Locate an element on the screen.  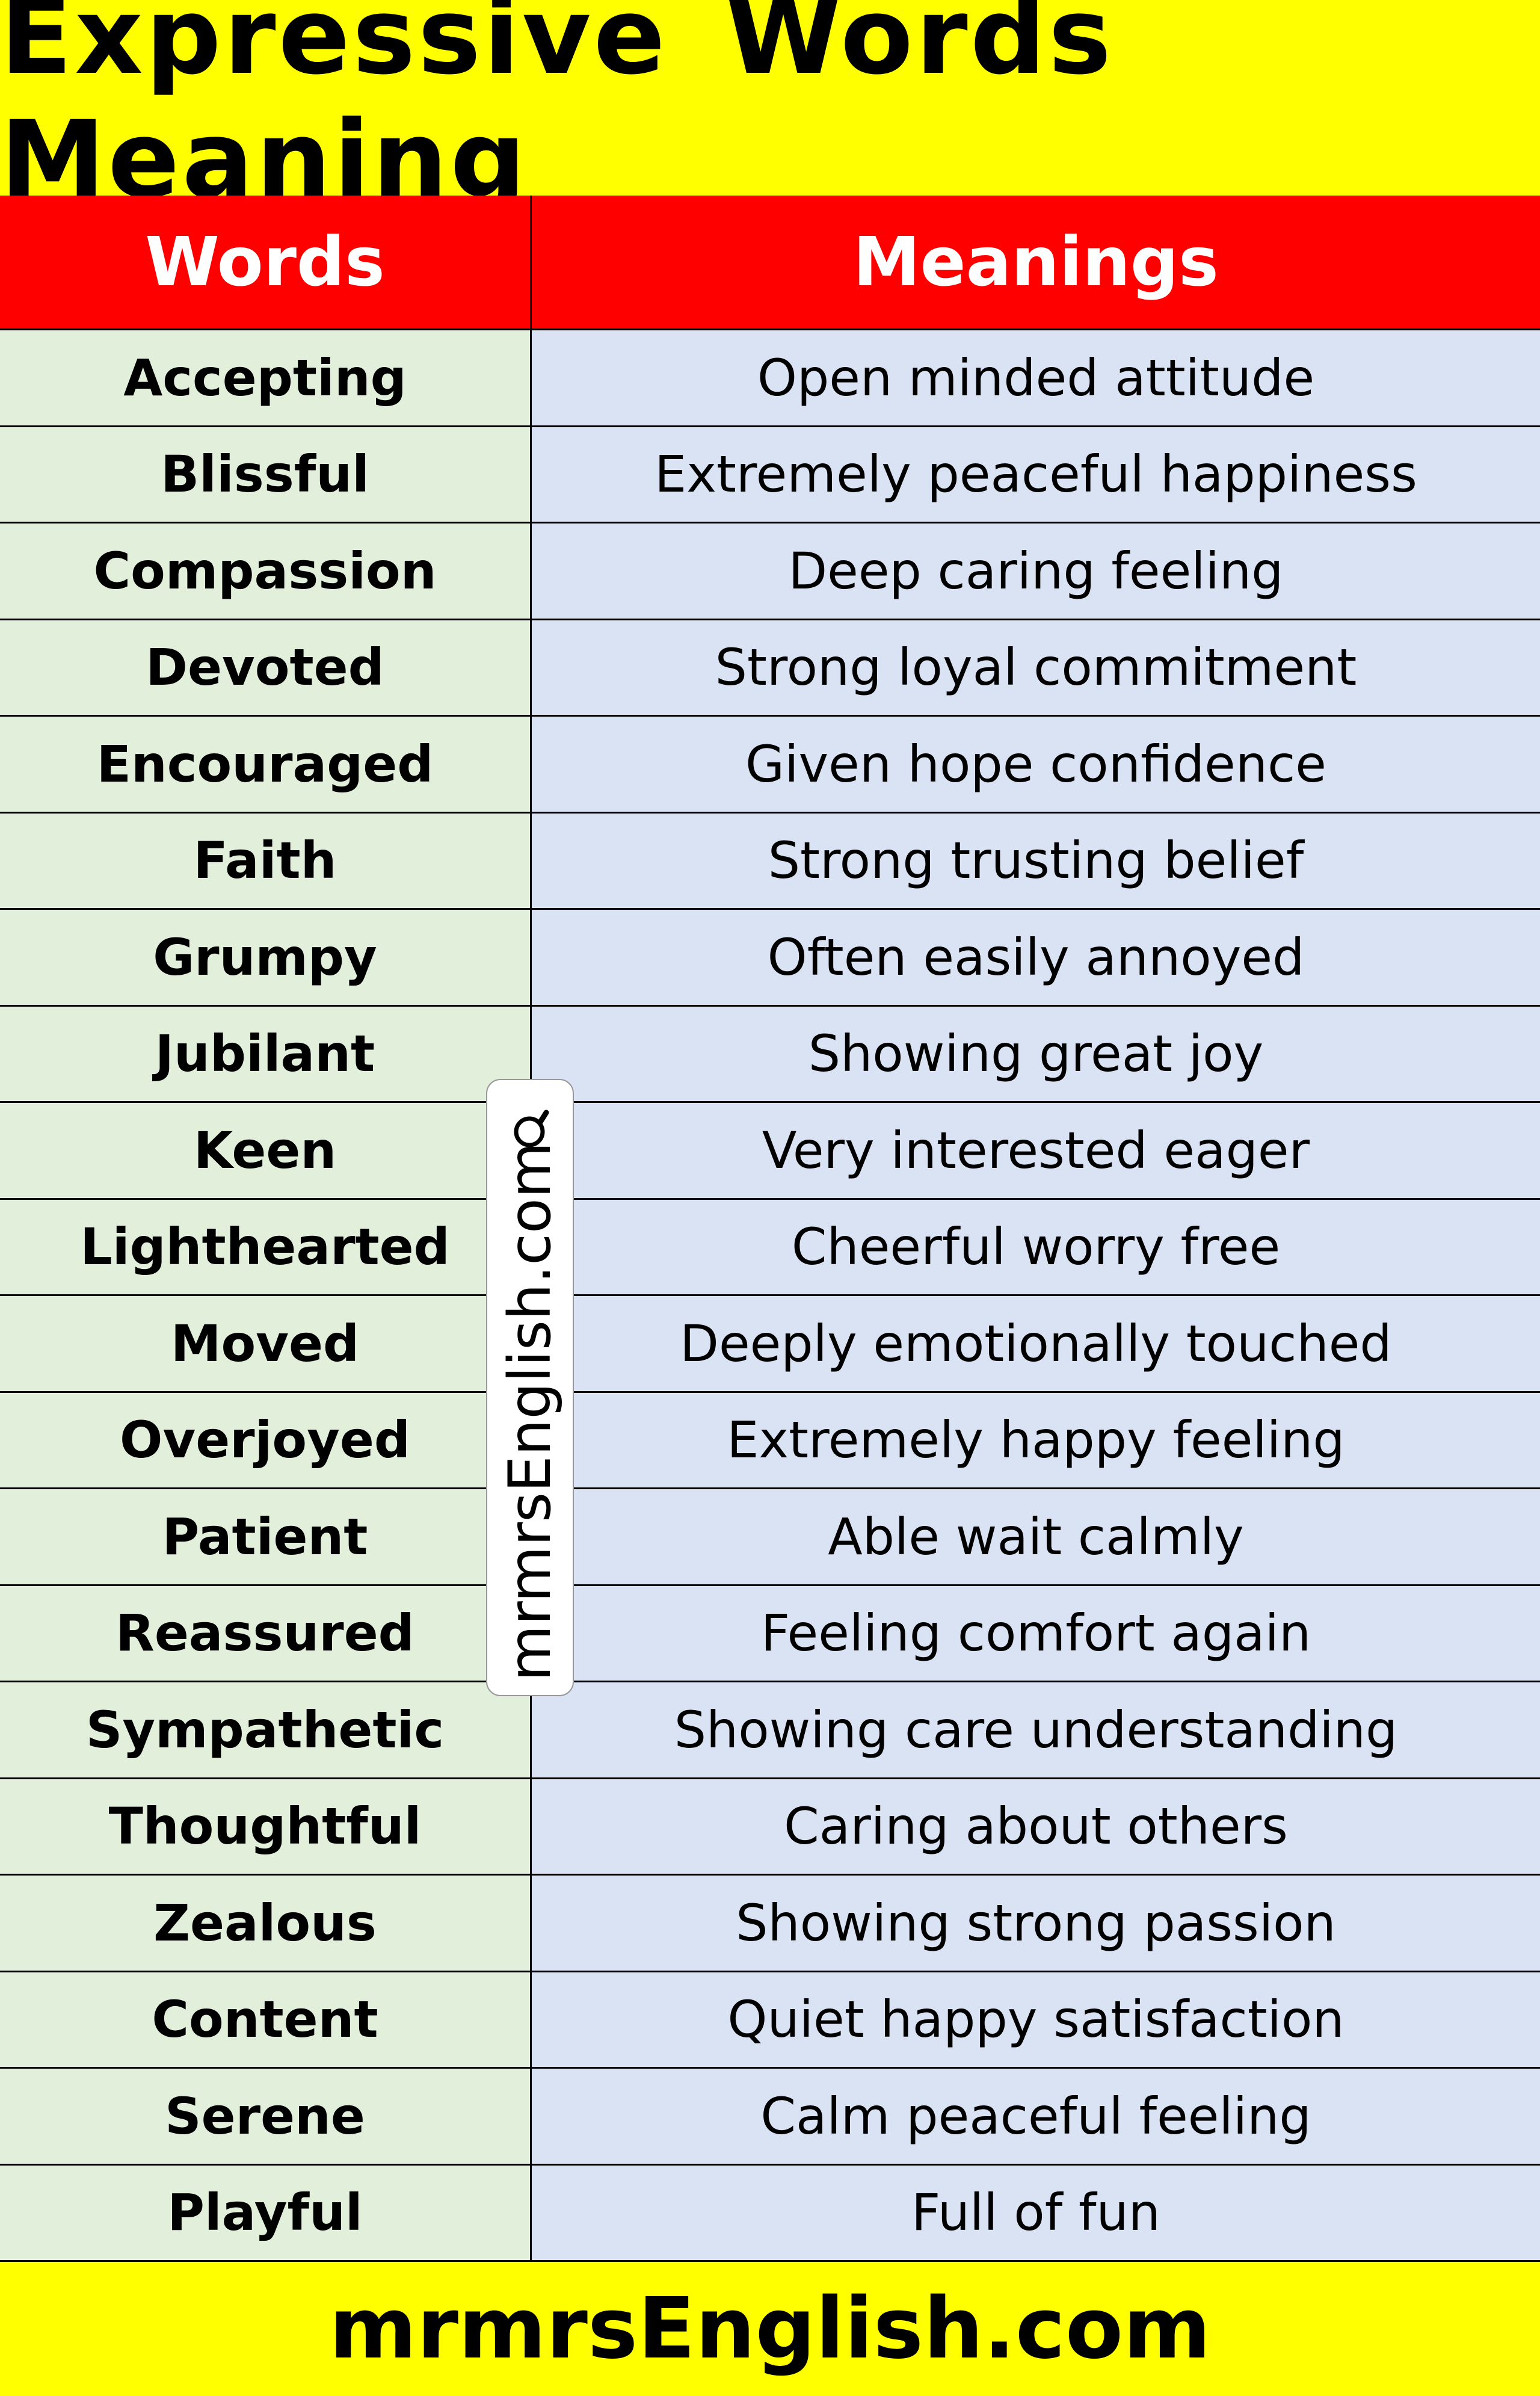
meaning-cell: Showing great joy is located at coordinates (1036, 1053).